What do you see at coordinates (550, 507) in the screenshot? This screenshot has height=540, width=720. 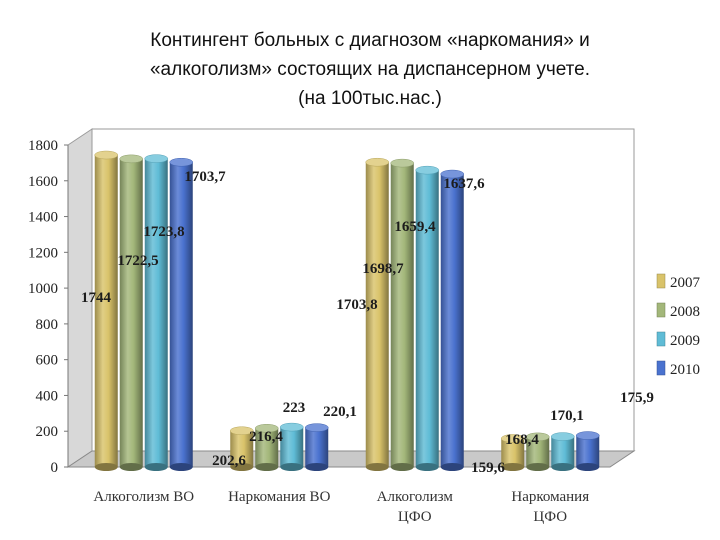 I see `category-label: Наркомания ЦФО` at bounding box center [550, 507].